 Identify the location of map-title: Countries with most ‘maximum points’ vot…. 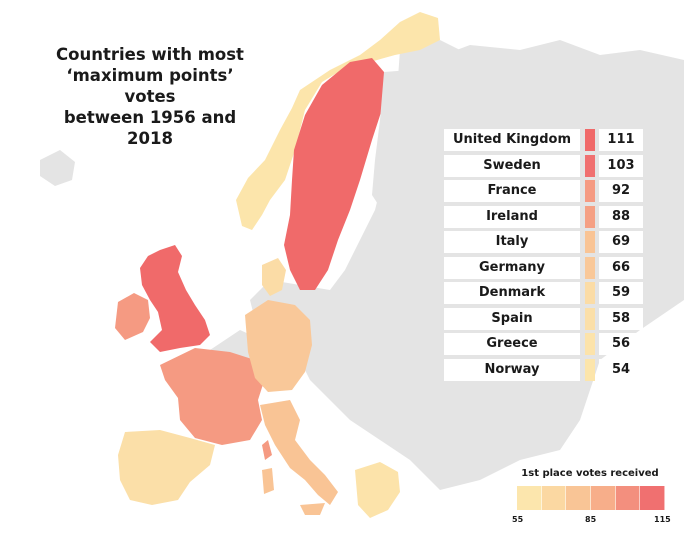
(150, 96).